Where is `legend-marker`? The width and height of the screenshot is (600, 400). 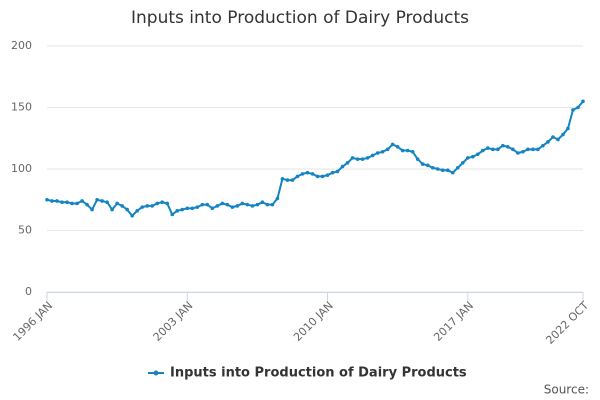
legend-marker is located at coordinates (156, 373).